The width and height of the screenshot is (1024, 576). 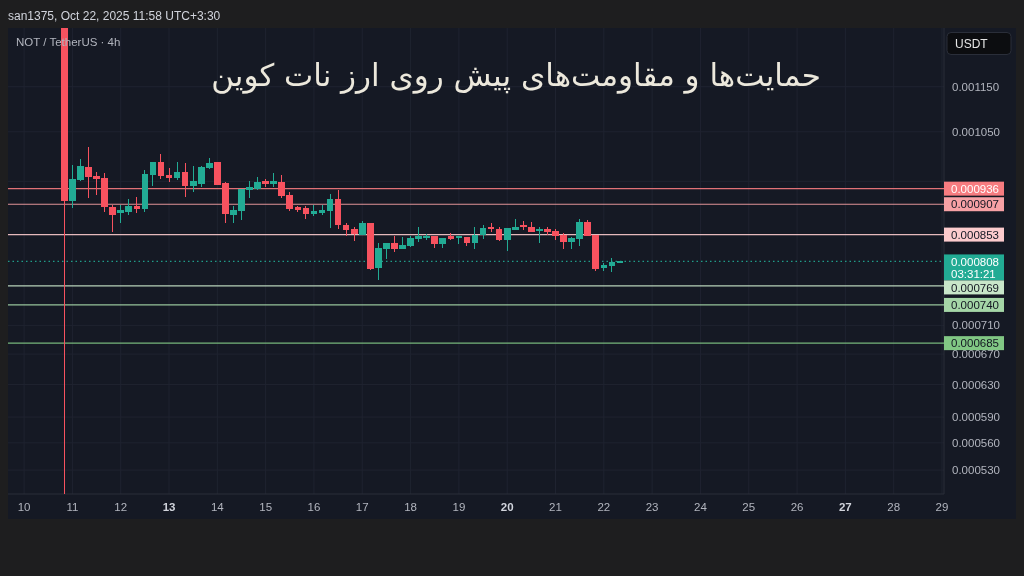 What do you see at coordinates (894, 507) in the screenshot?
I see `x-tick-label: 28` at bounding box center [894, 507].